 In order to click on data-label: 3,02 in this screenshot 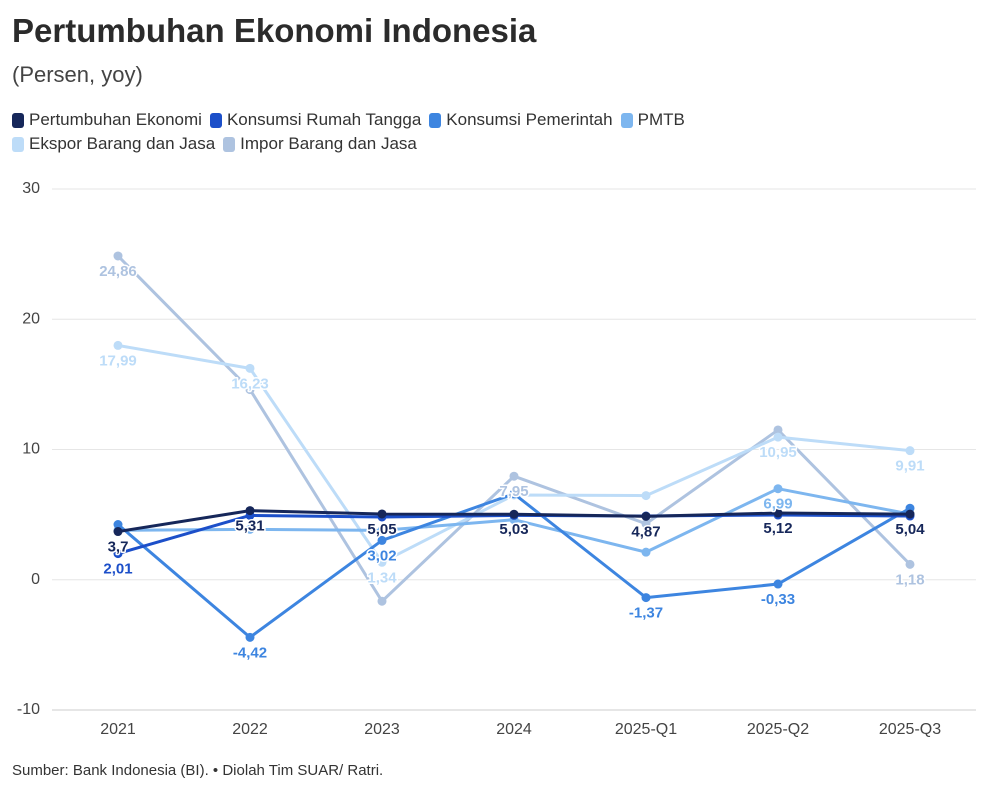, I will do `click(381, 555)`.